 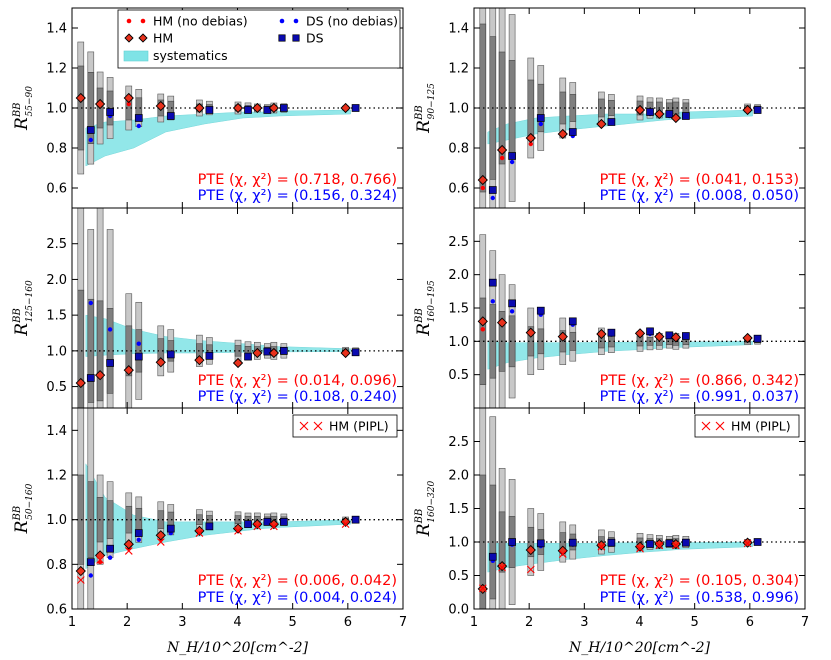 I want to click on x-tick-label: 4, so click(x=237, y=622).